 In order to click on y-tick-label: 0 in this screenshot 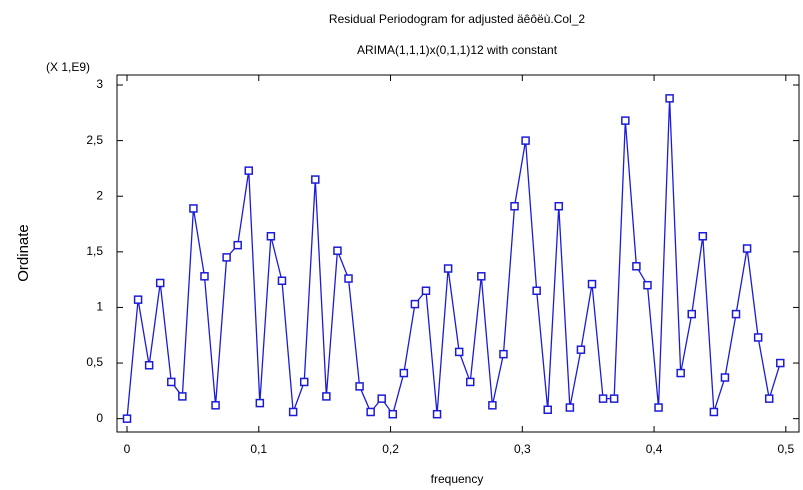, I will do `click(99, 418)`.